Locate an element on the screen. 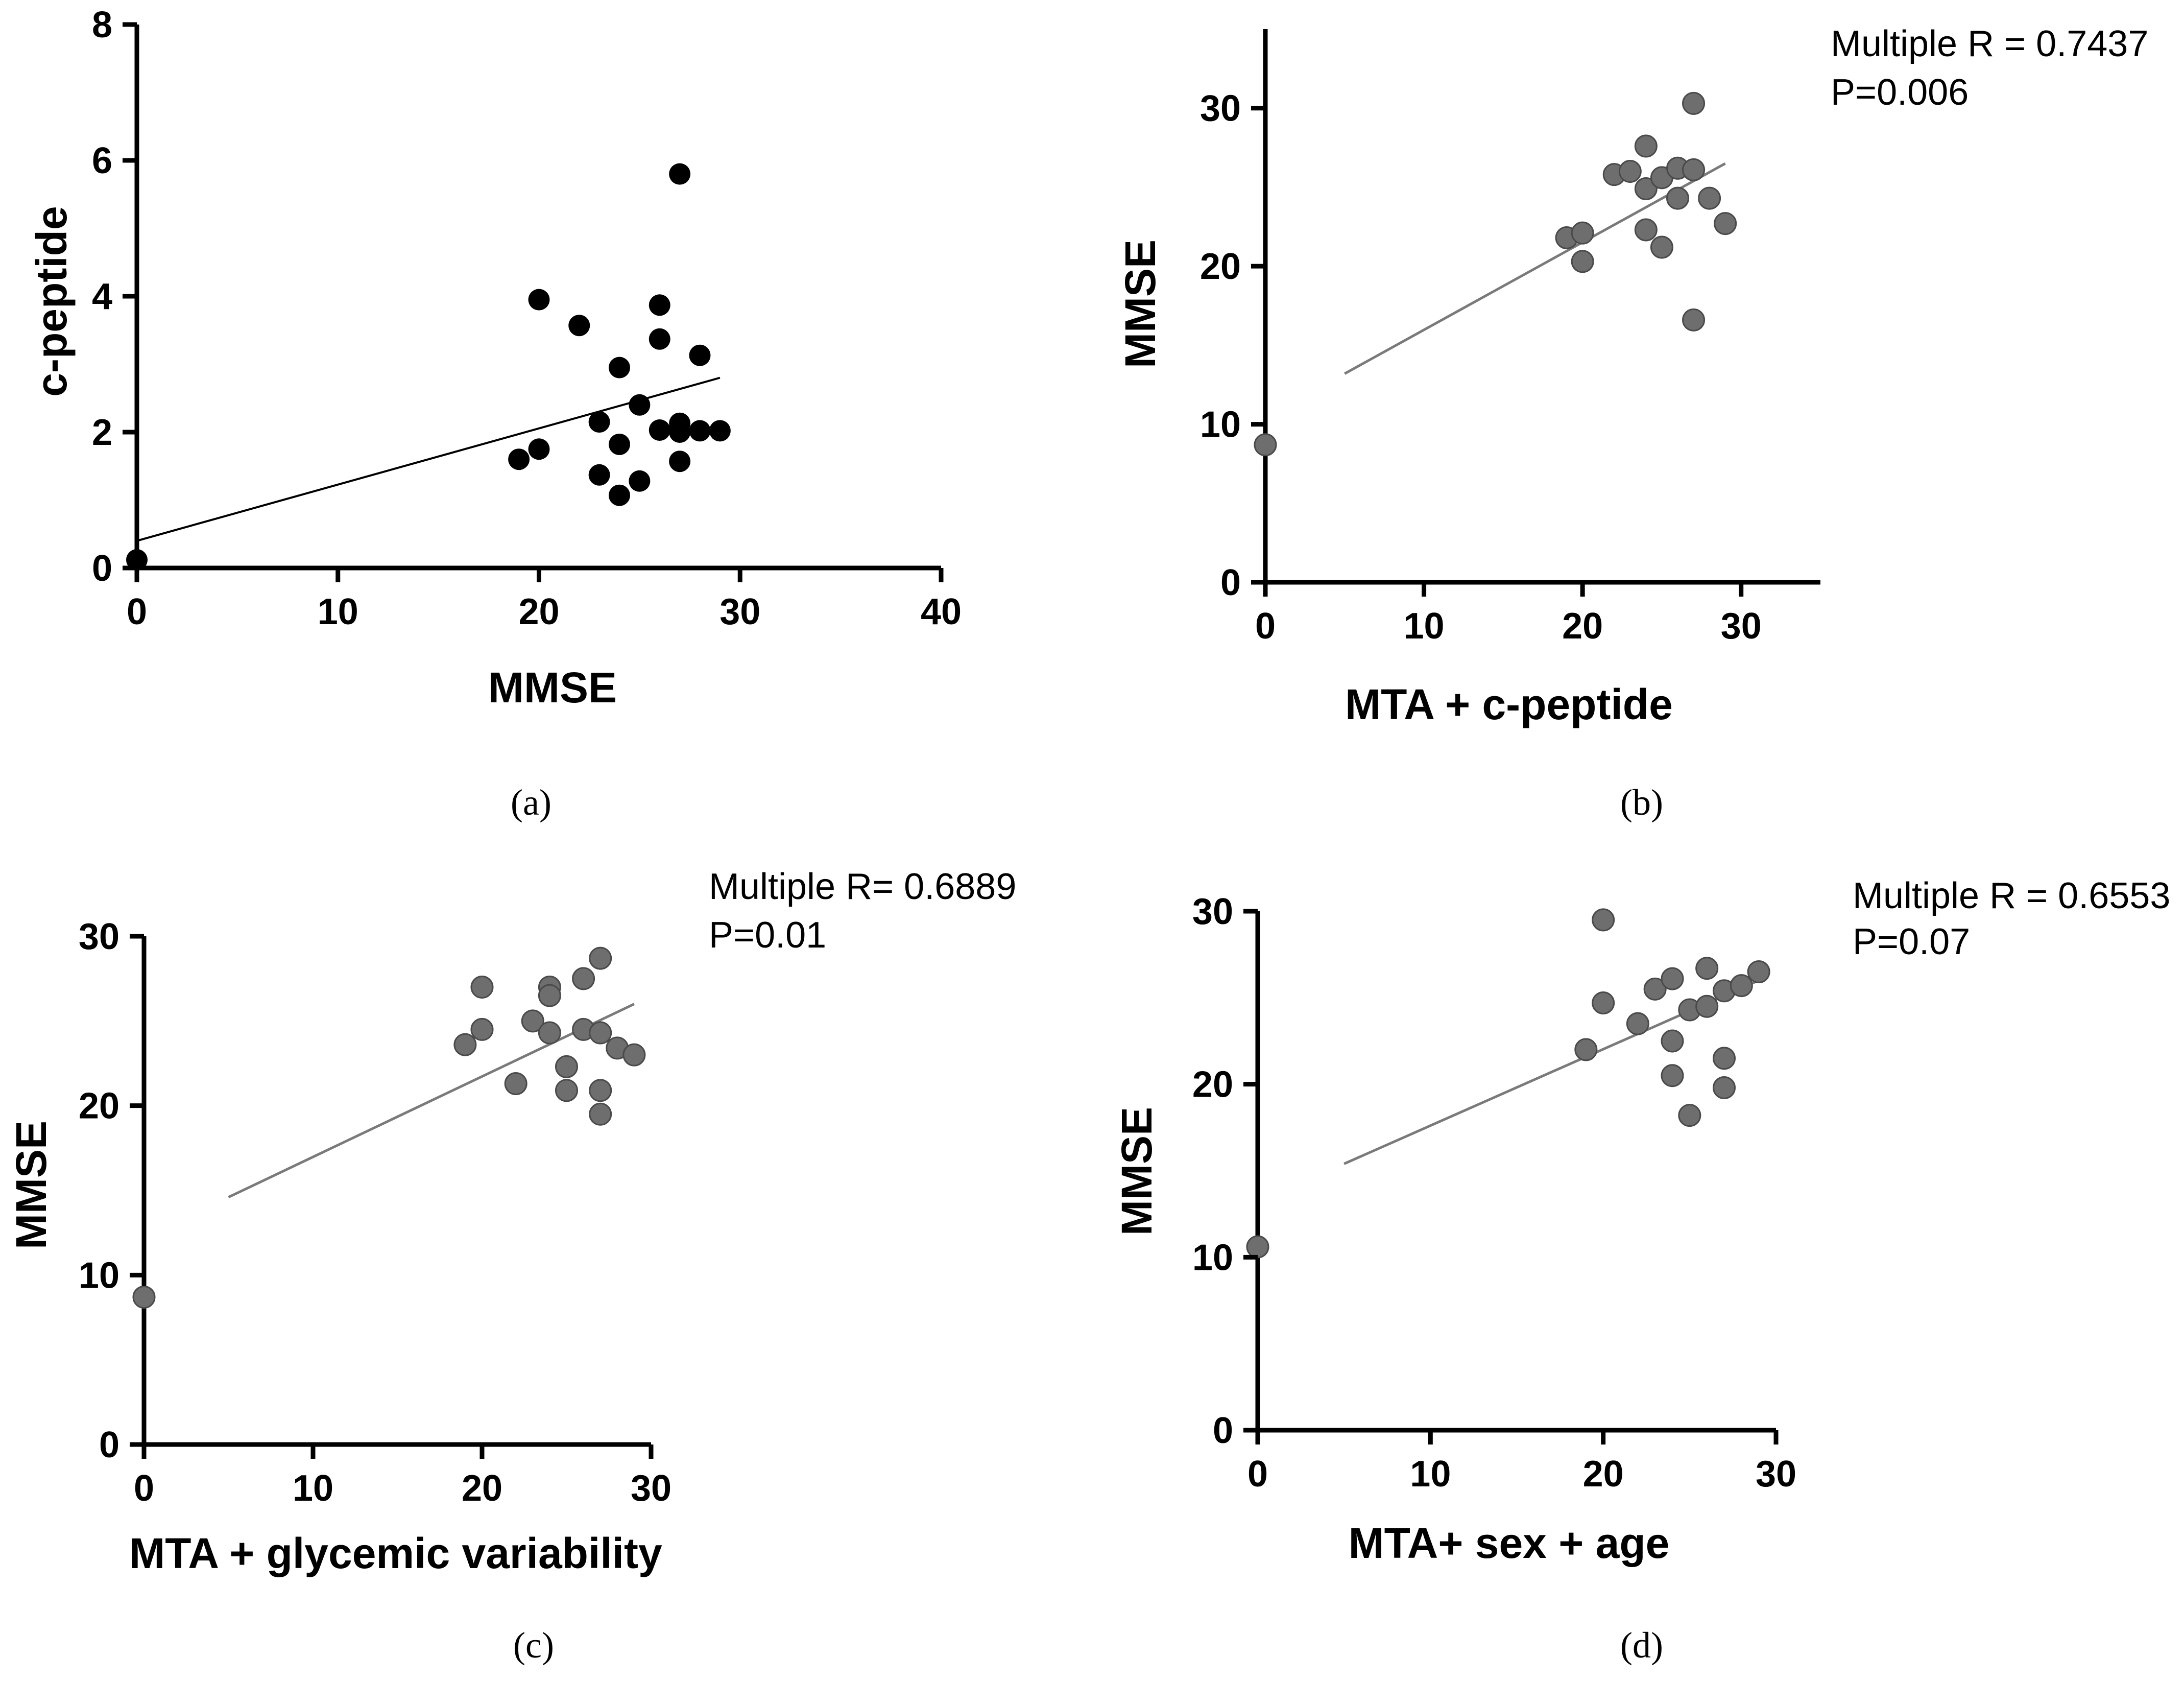 The height and width of the screenshot is (1681, 2184). panel-d-y-tick-label: 30 is located at coordinates (1212, 911).